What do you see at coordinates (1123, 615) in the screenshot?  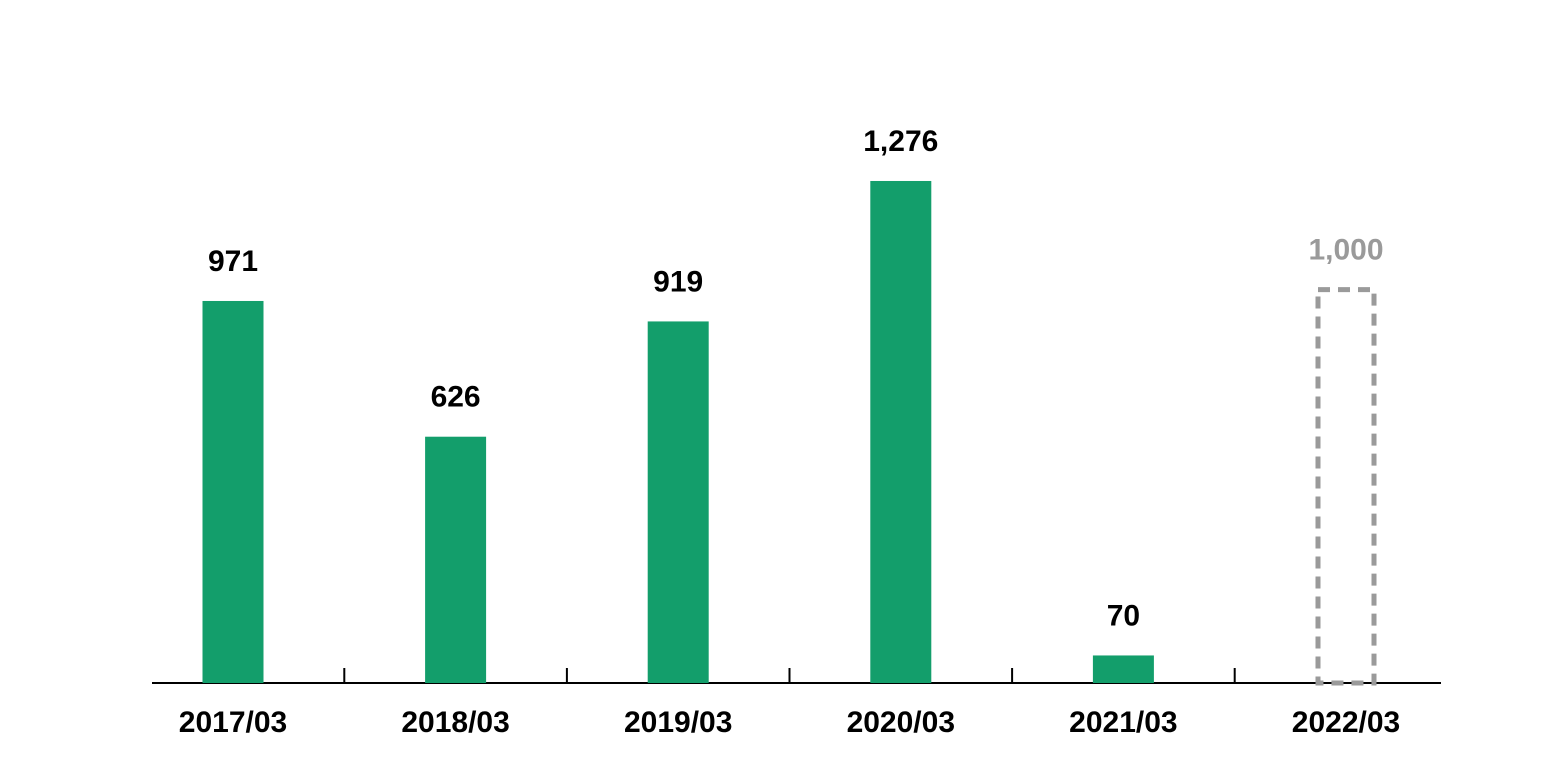 I see `value-label: 70` at bounding box center [1123, 615].